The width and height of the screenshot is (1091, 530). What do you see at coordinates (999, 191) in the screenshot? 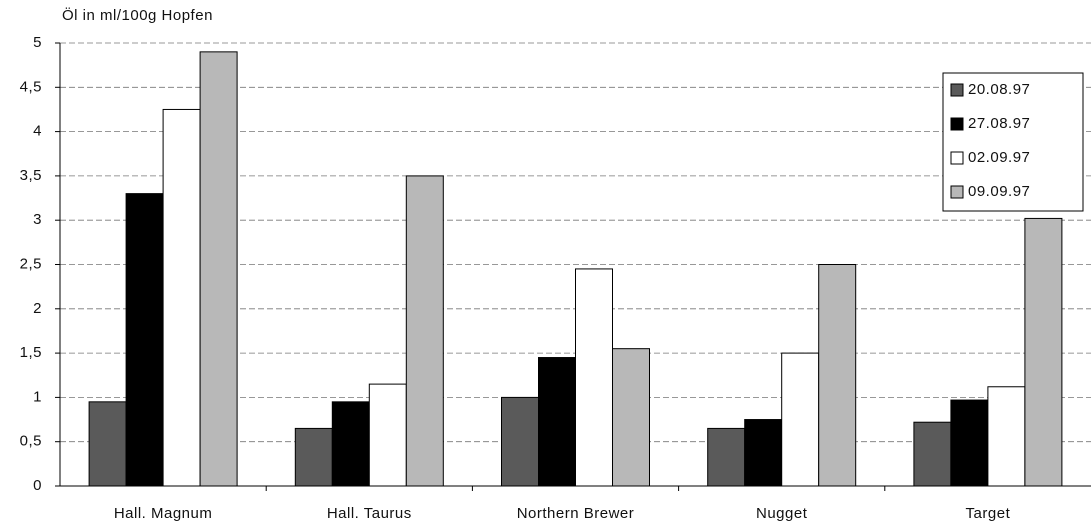
I see `legend-label: 09.09.97` at bounding box center [999, 191].